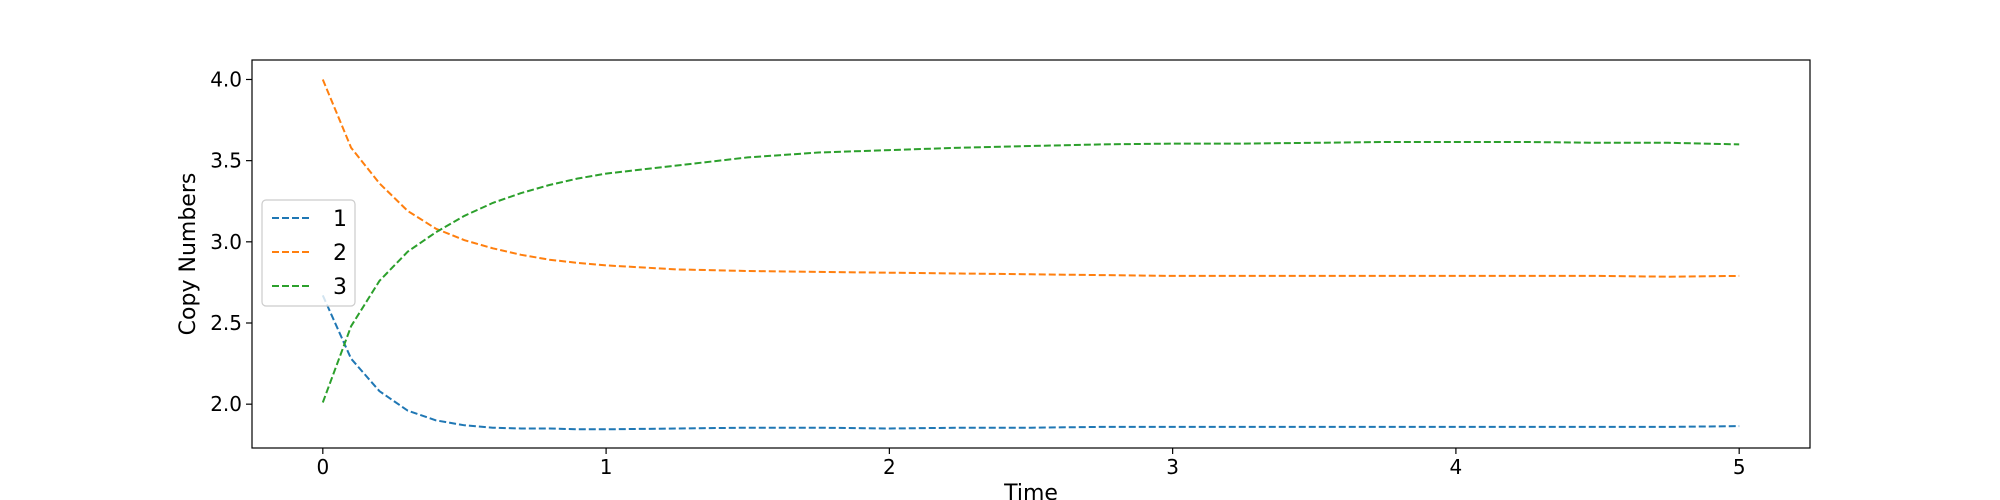 This screenshot has height=500, width=2000. Describe the element at coordinates (226, 161) in the screenshot. I see `y-tick-label: 3.5` at that location.